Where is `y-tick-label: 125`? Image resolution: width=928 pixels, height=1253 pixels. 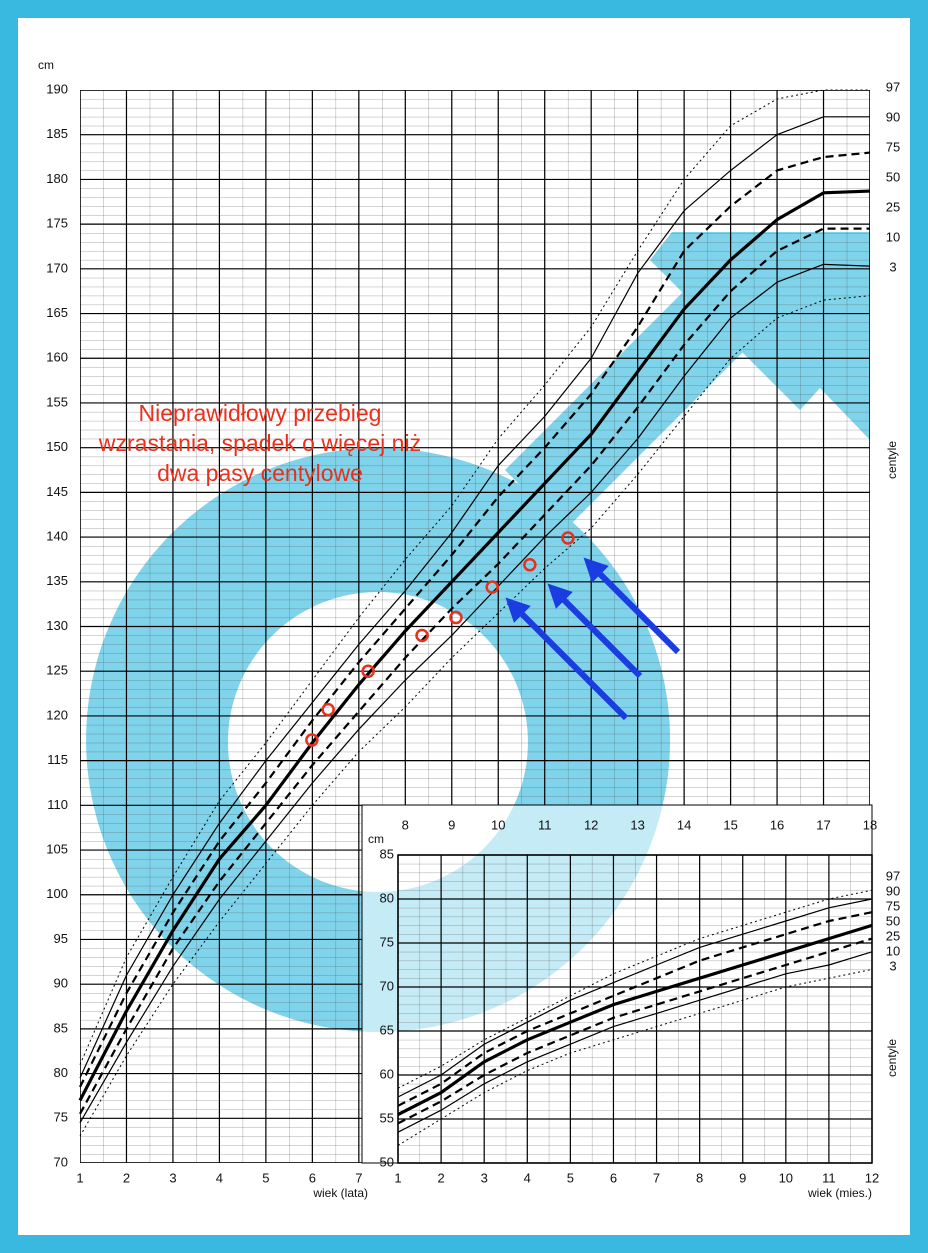
y-tick-label: 125 is located at coordinates (57, 670).